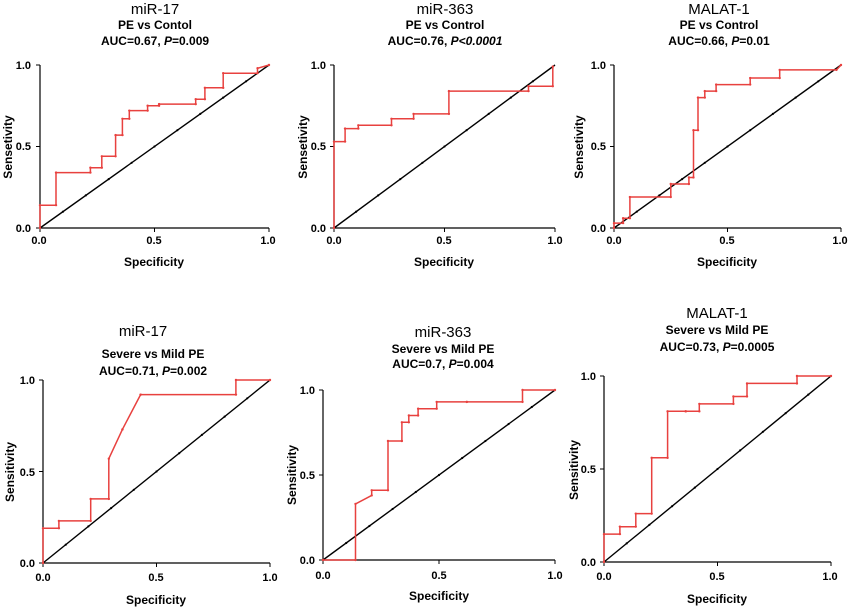 The width and height of the screenshot is (850, 610). Describe the element at coordinates (420, 364) in the screenshot. I see `auc-prefix: AUC=0.7,` at that location.